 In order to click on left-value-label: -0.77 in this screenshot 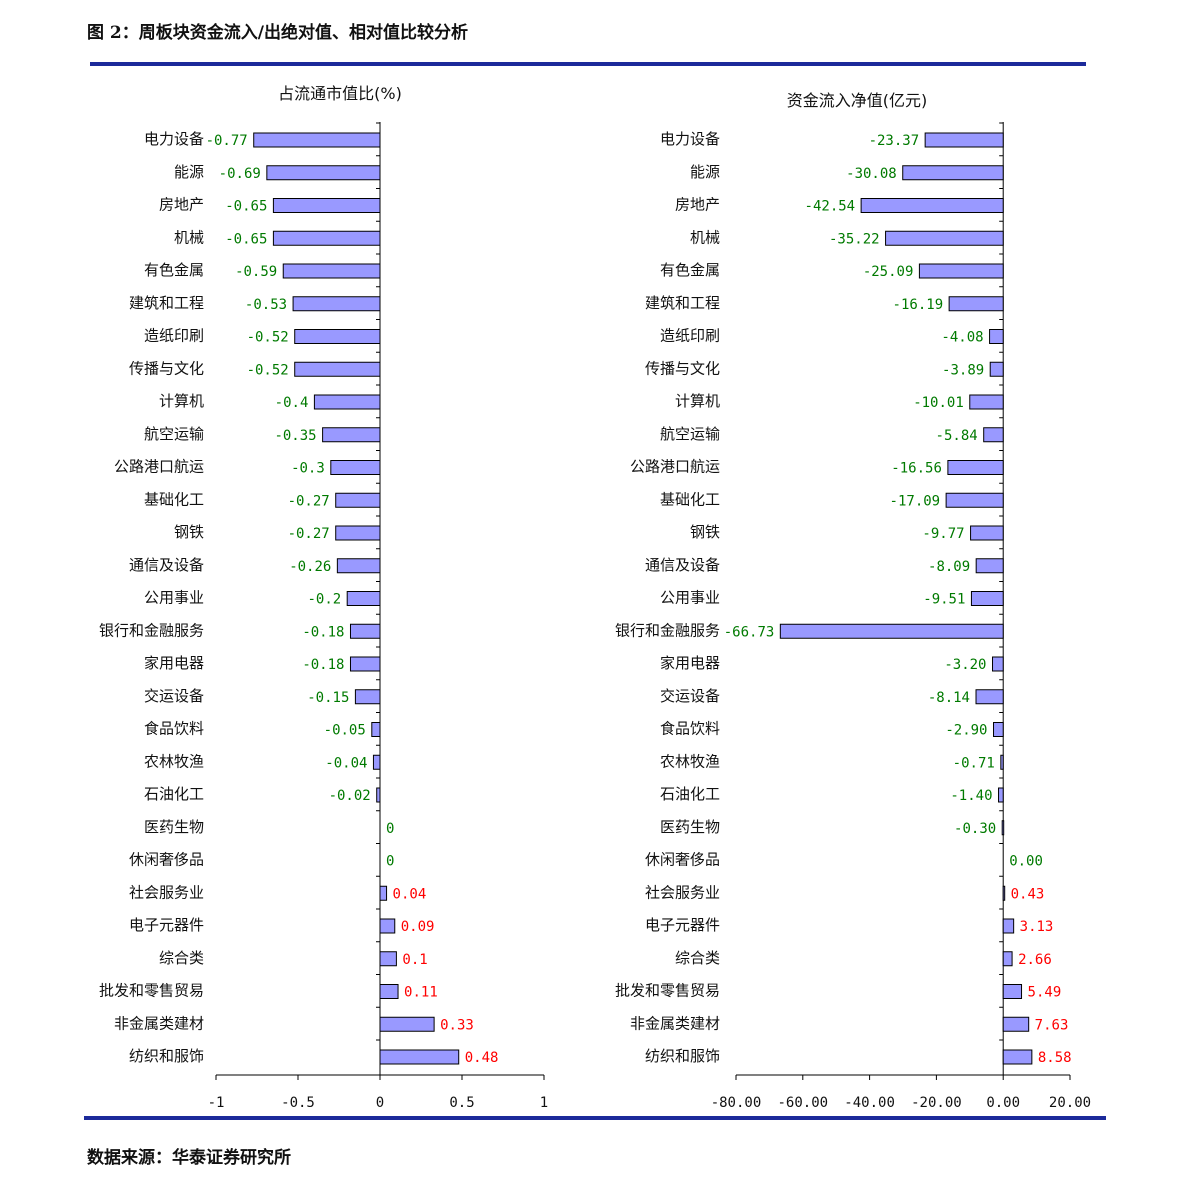, I will do `click(227, 141)`.